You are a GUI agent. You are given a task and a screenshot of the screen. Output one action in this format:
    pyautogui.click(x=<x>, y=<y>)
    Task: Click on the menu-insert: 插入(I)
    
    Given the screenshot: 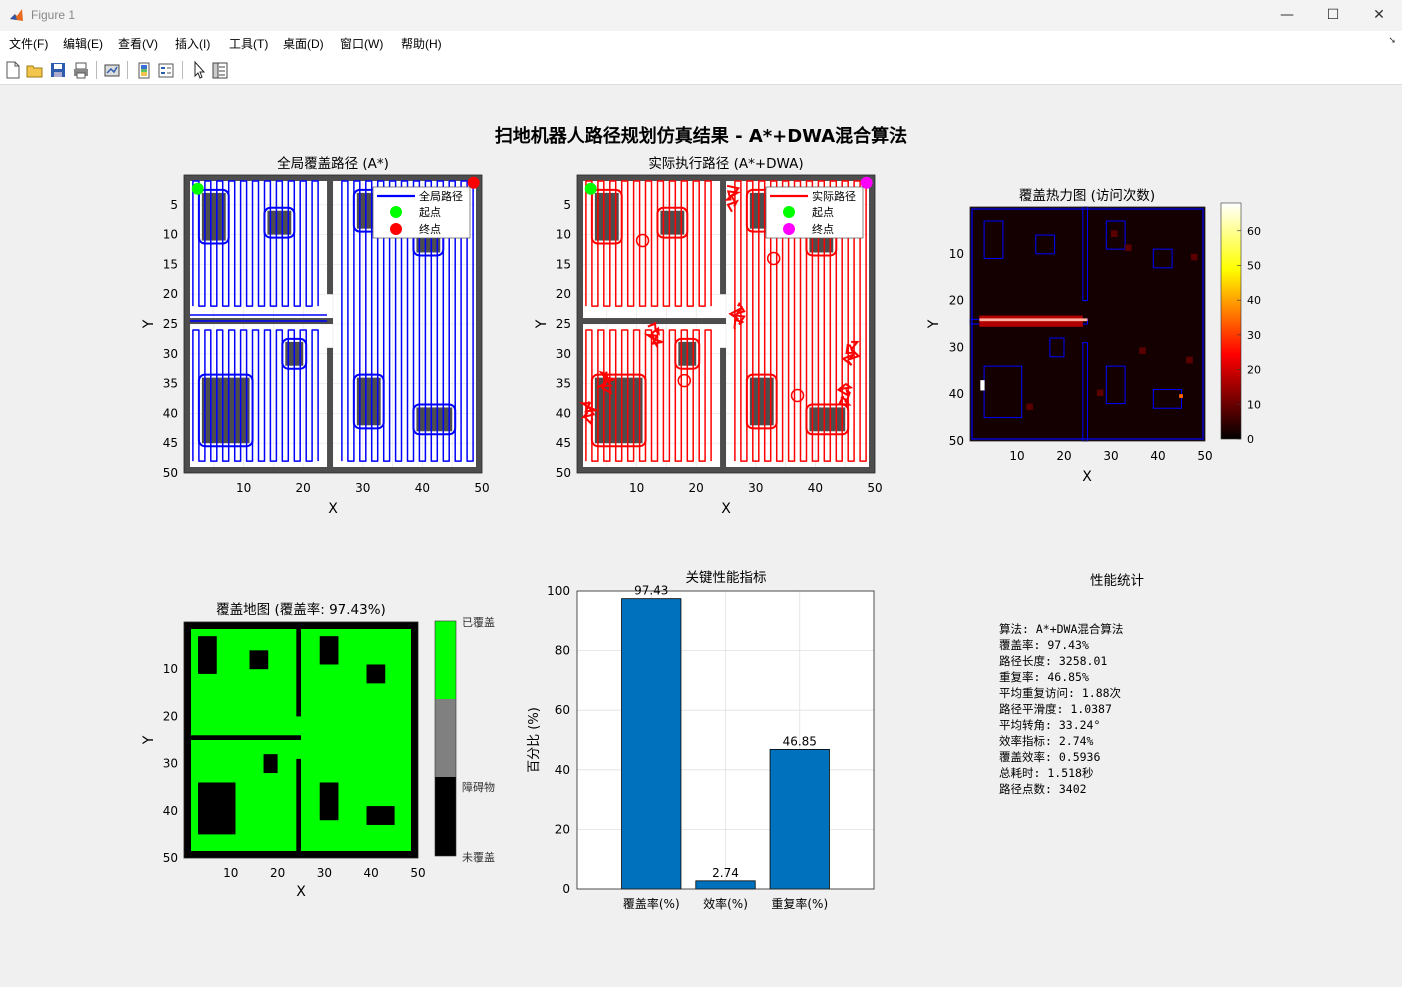 What is the action you would take?
    pyautogui.click(x=193, y=44)
    